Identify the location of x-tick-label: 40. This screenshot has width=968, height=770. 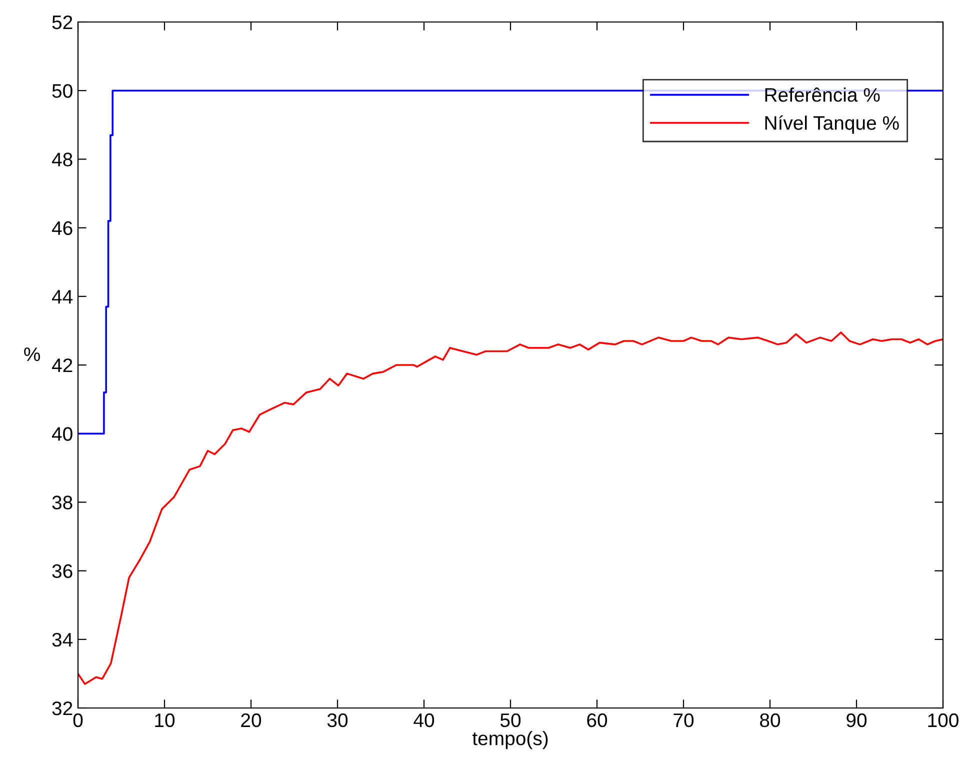
(424, 720).